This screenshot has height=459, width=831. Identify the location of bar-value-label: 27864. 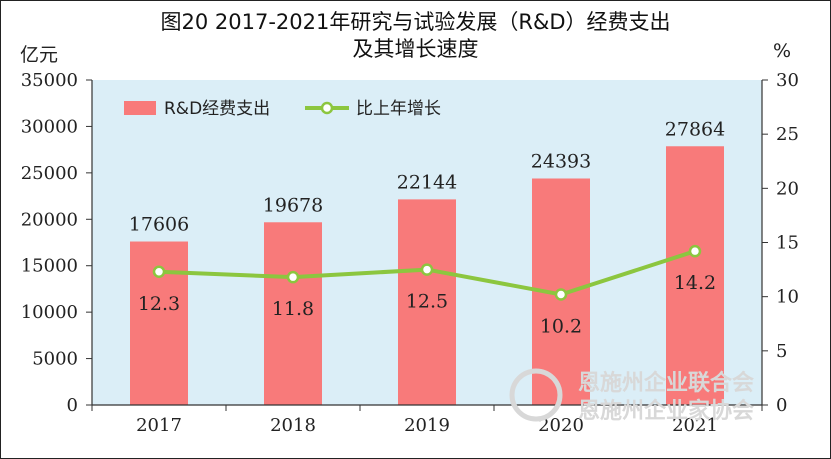
(695, 129).